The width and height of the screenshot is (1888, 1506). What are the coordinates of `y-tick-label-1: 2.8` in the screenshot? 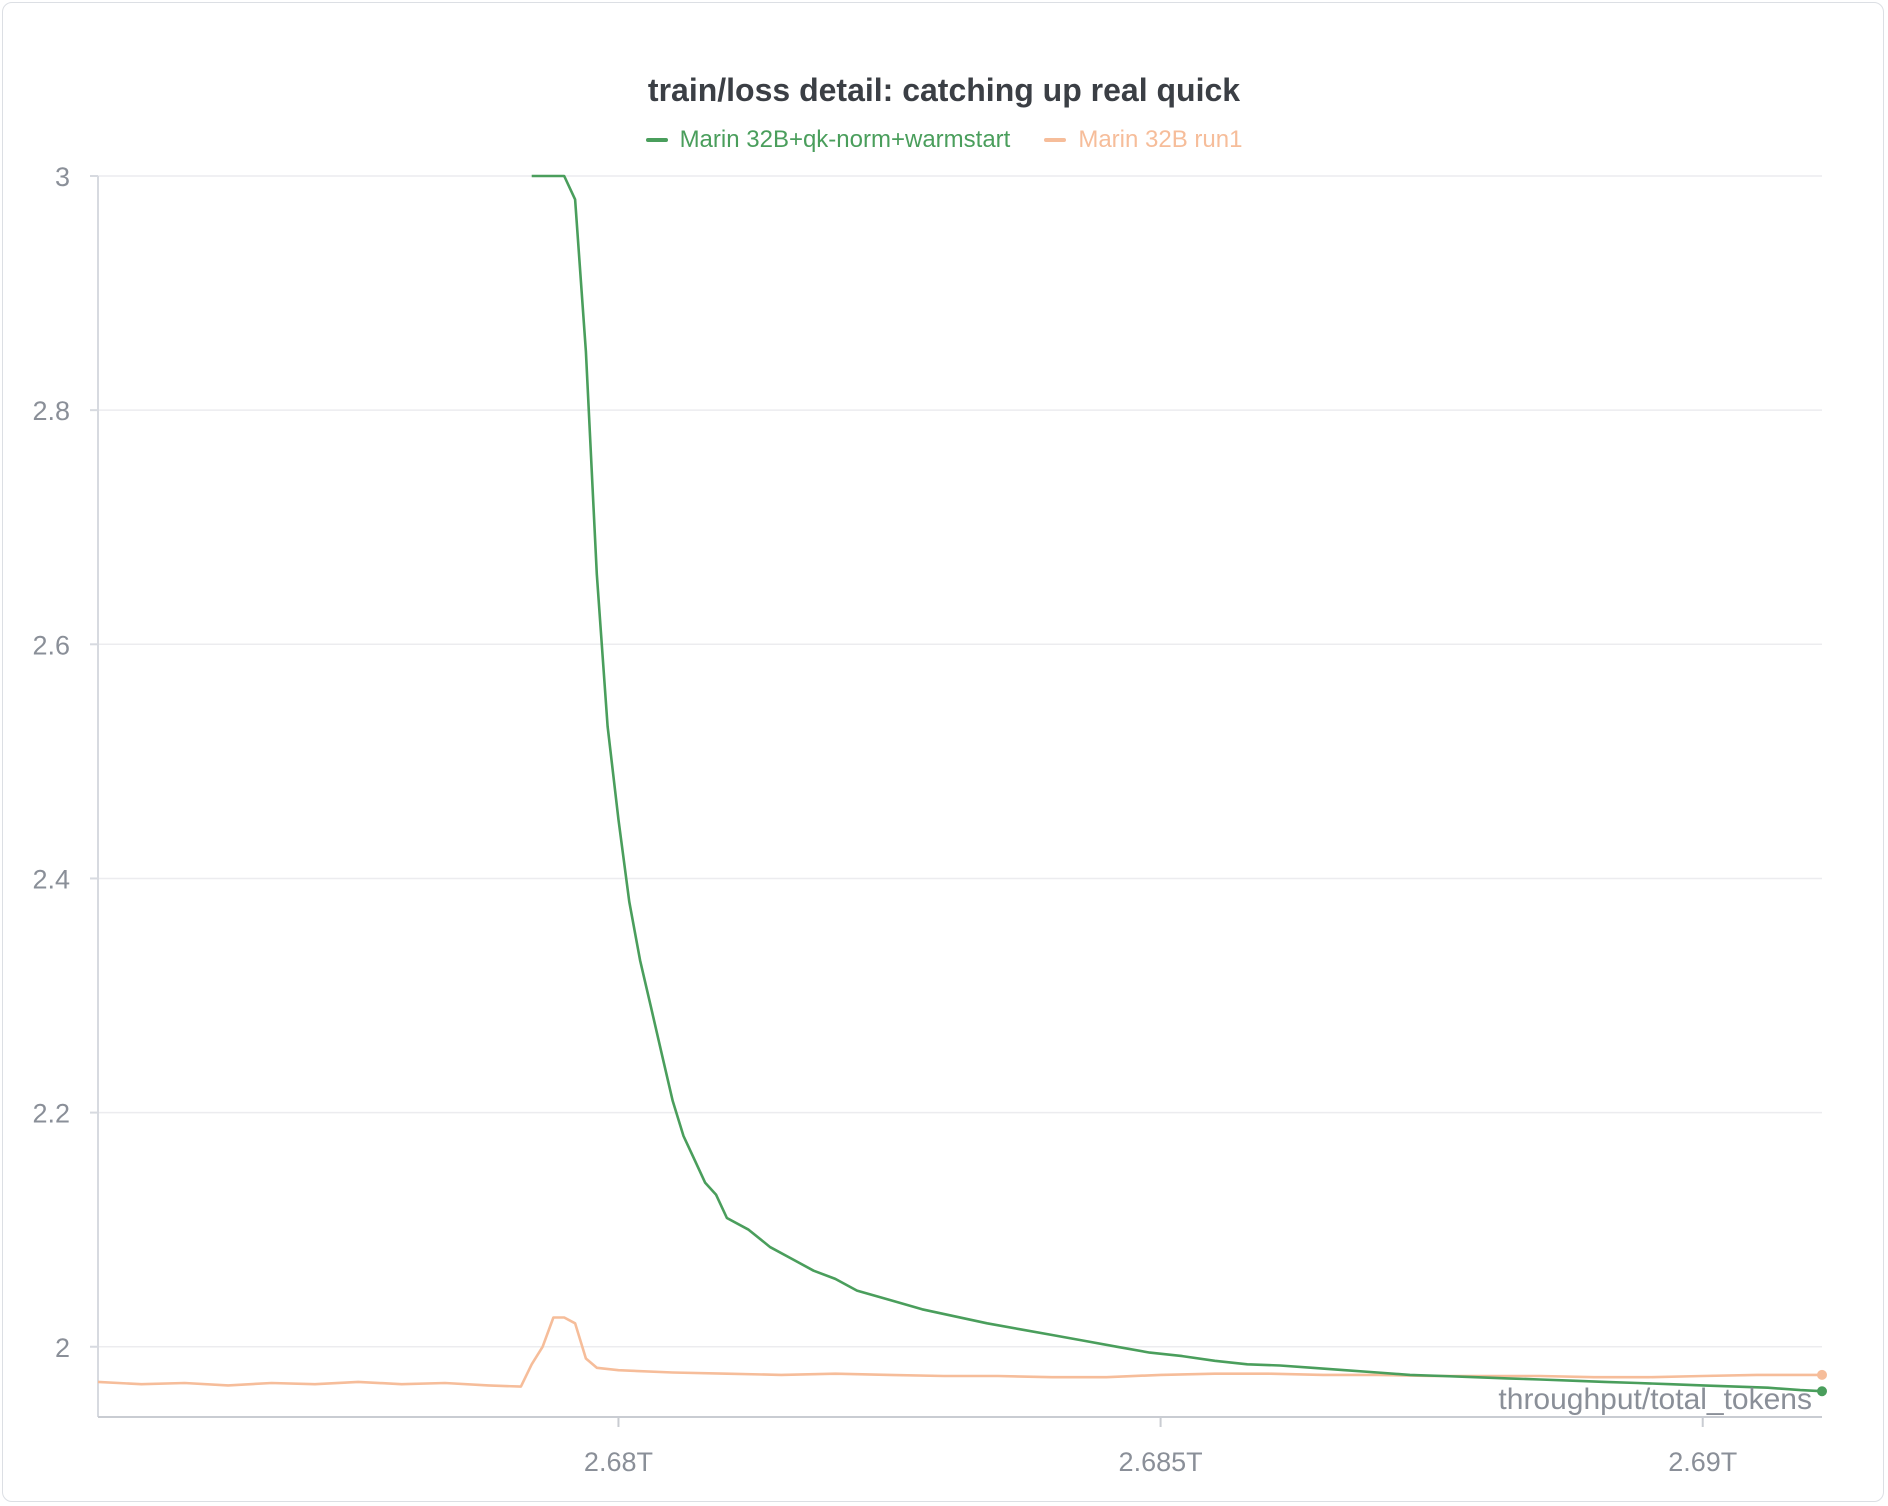 It's located at (51, 411).